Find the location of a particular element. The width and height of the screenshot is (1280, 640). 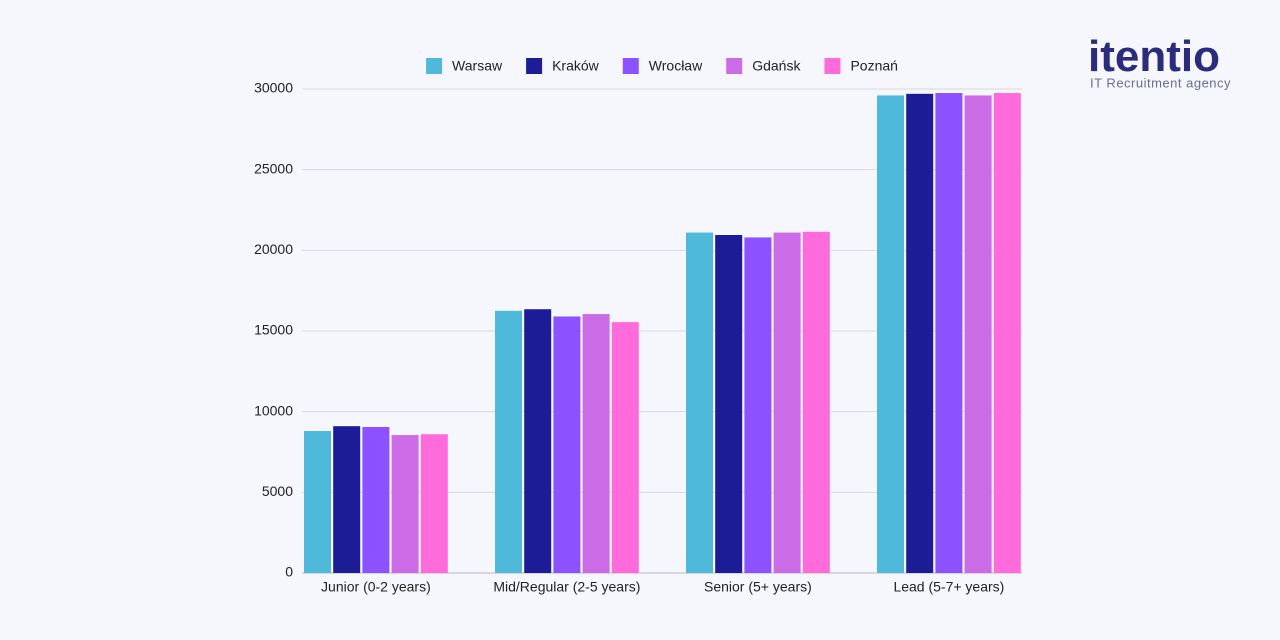

logo-tagline: IT Recruitment agency is located at coordinates (1160, 82).